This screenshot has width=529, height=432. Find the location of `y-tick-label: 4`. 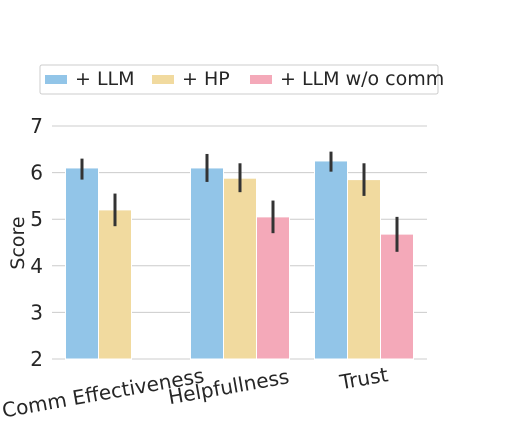

y-tick-label: 4 is located at coordinates (36, 266).